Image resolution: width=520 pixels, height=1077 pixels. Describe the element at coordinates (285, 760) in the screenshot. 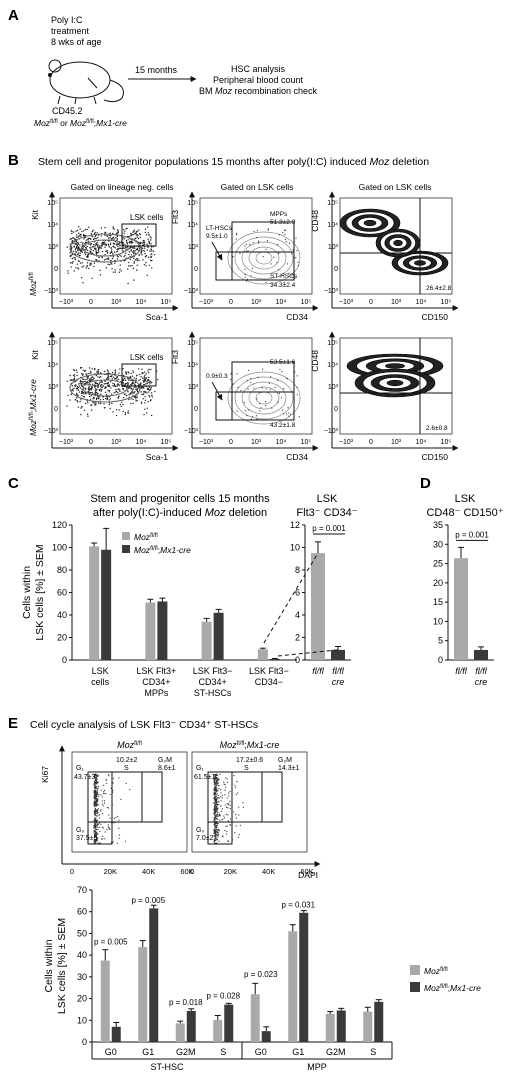

I see `phase-label: G₂M` at that location.